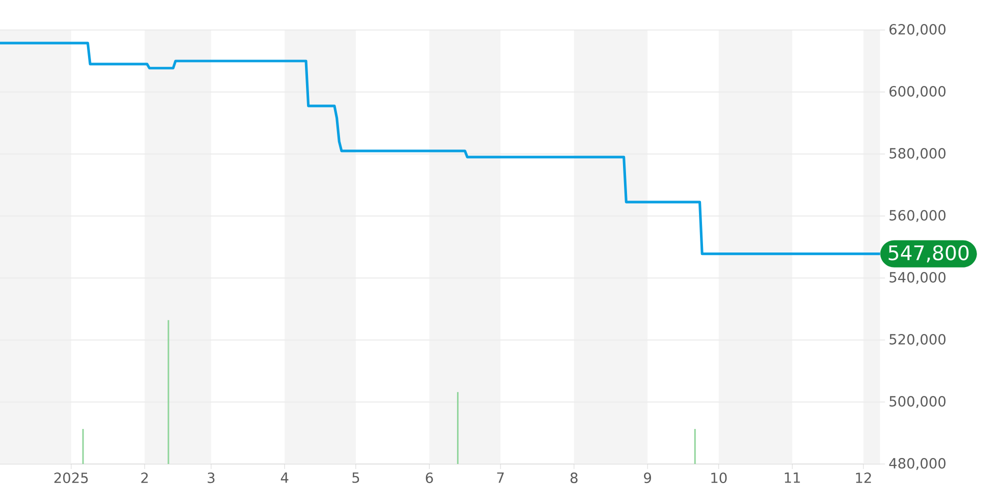 This screenshot has width=1000, height=500. What do you see at coordinates (429, 478) in the screenshot?
I see `x-tick-label: 6` at bounding box center [429, 478].